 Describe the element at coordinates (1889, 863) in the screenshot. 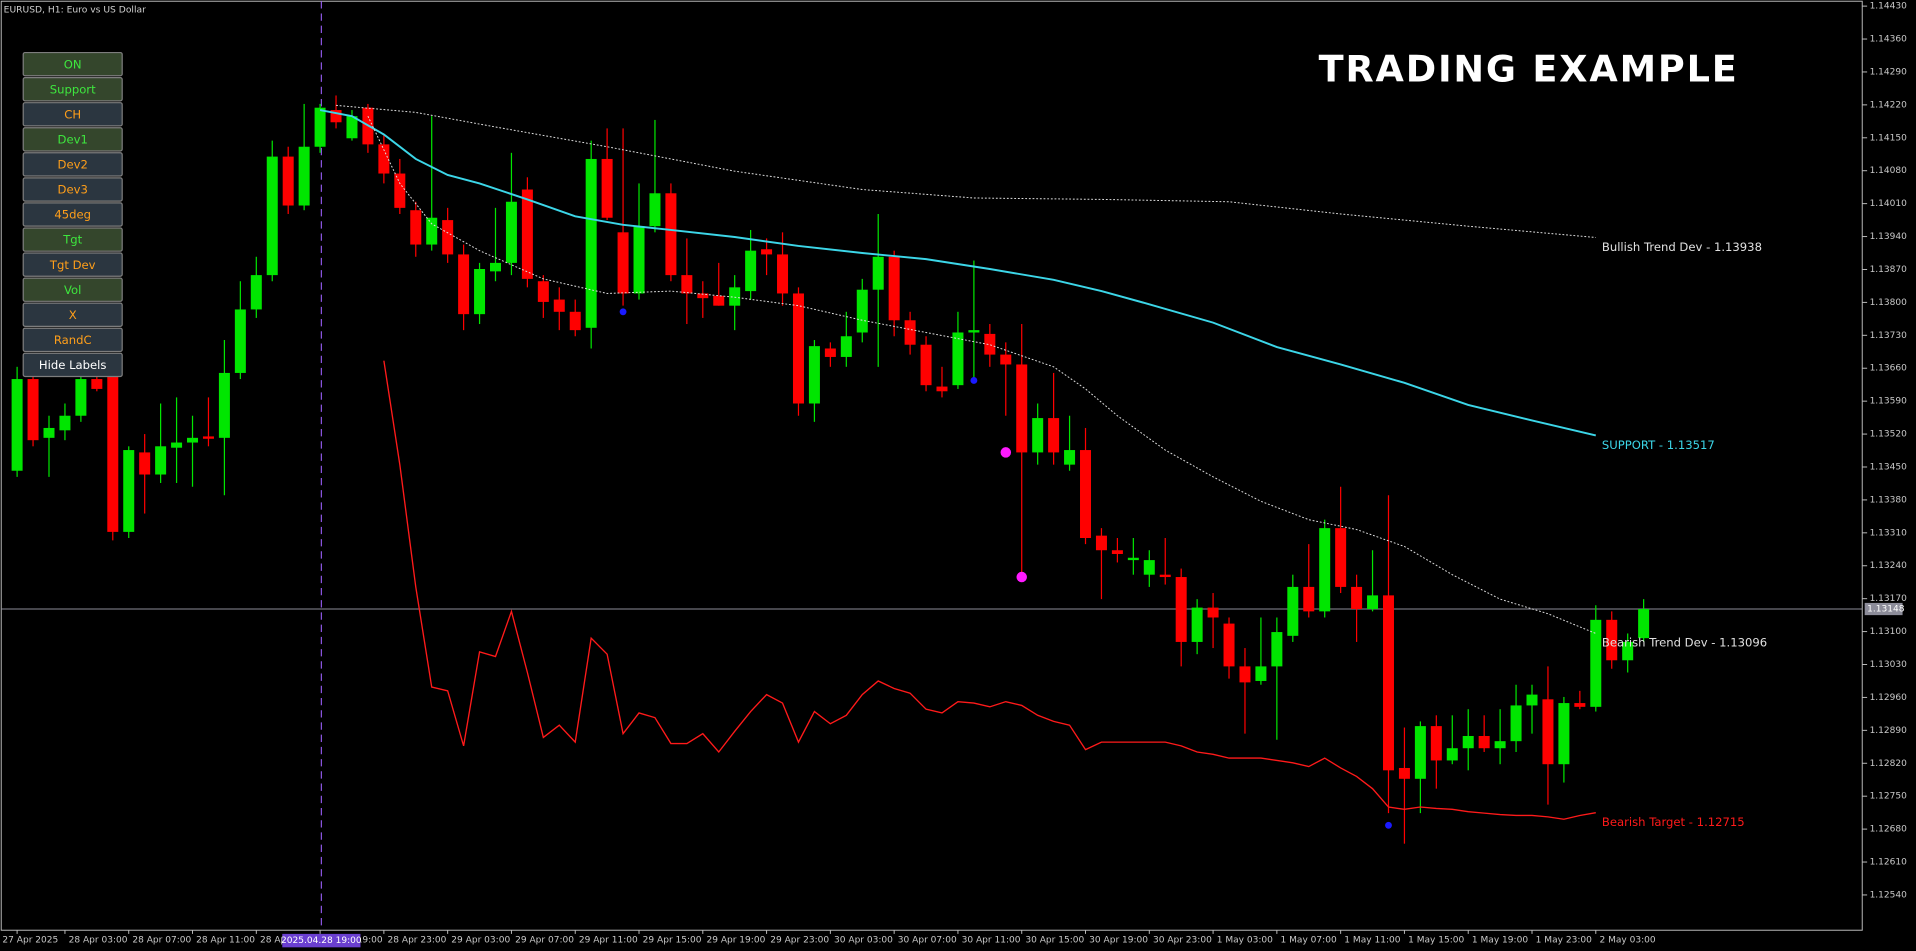

I see `y-tick-label: 1.12610` at that location.